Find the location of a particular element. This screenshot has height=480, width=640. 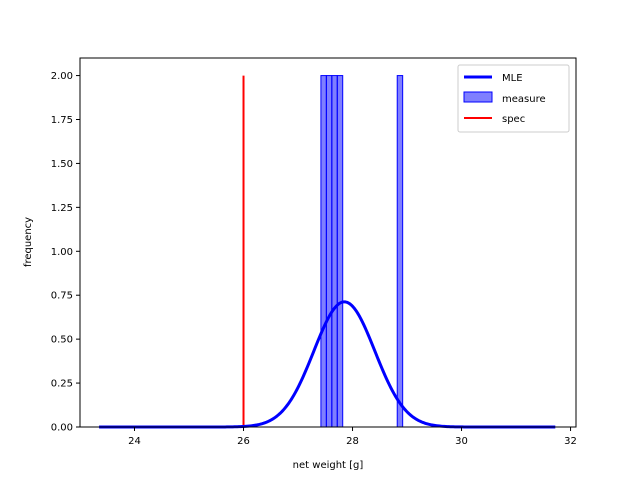

y-axis-label: frequency is located at coordinates (28, 242).